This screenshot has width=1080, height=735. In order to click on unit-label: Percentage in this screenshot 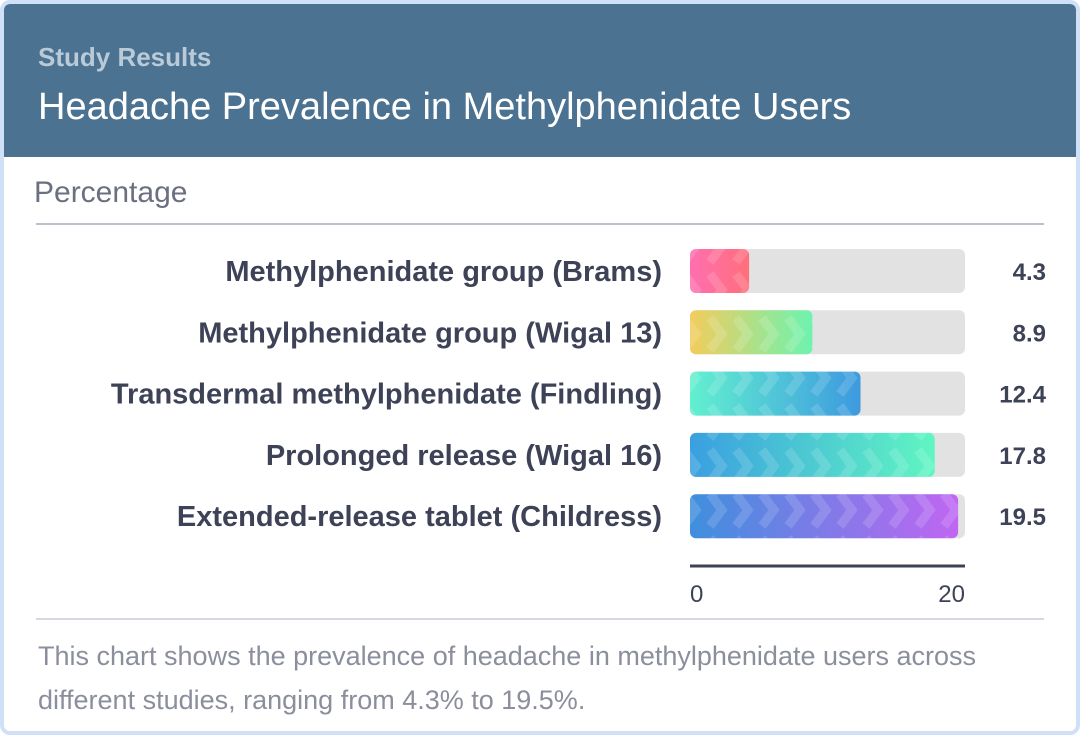, I will do `click(111, 192)`.